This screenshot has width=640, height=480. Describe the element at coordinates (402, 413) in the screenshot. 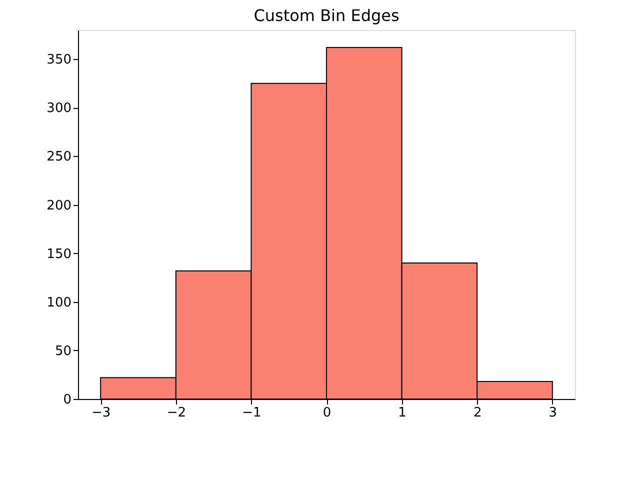

I see `x-tick-label: 1` at that location.